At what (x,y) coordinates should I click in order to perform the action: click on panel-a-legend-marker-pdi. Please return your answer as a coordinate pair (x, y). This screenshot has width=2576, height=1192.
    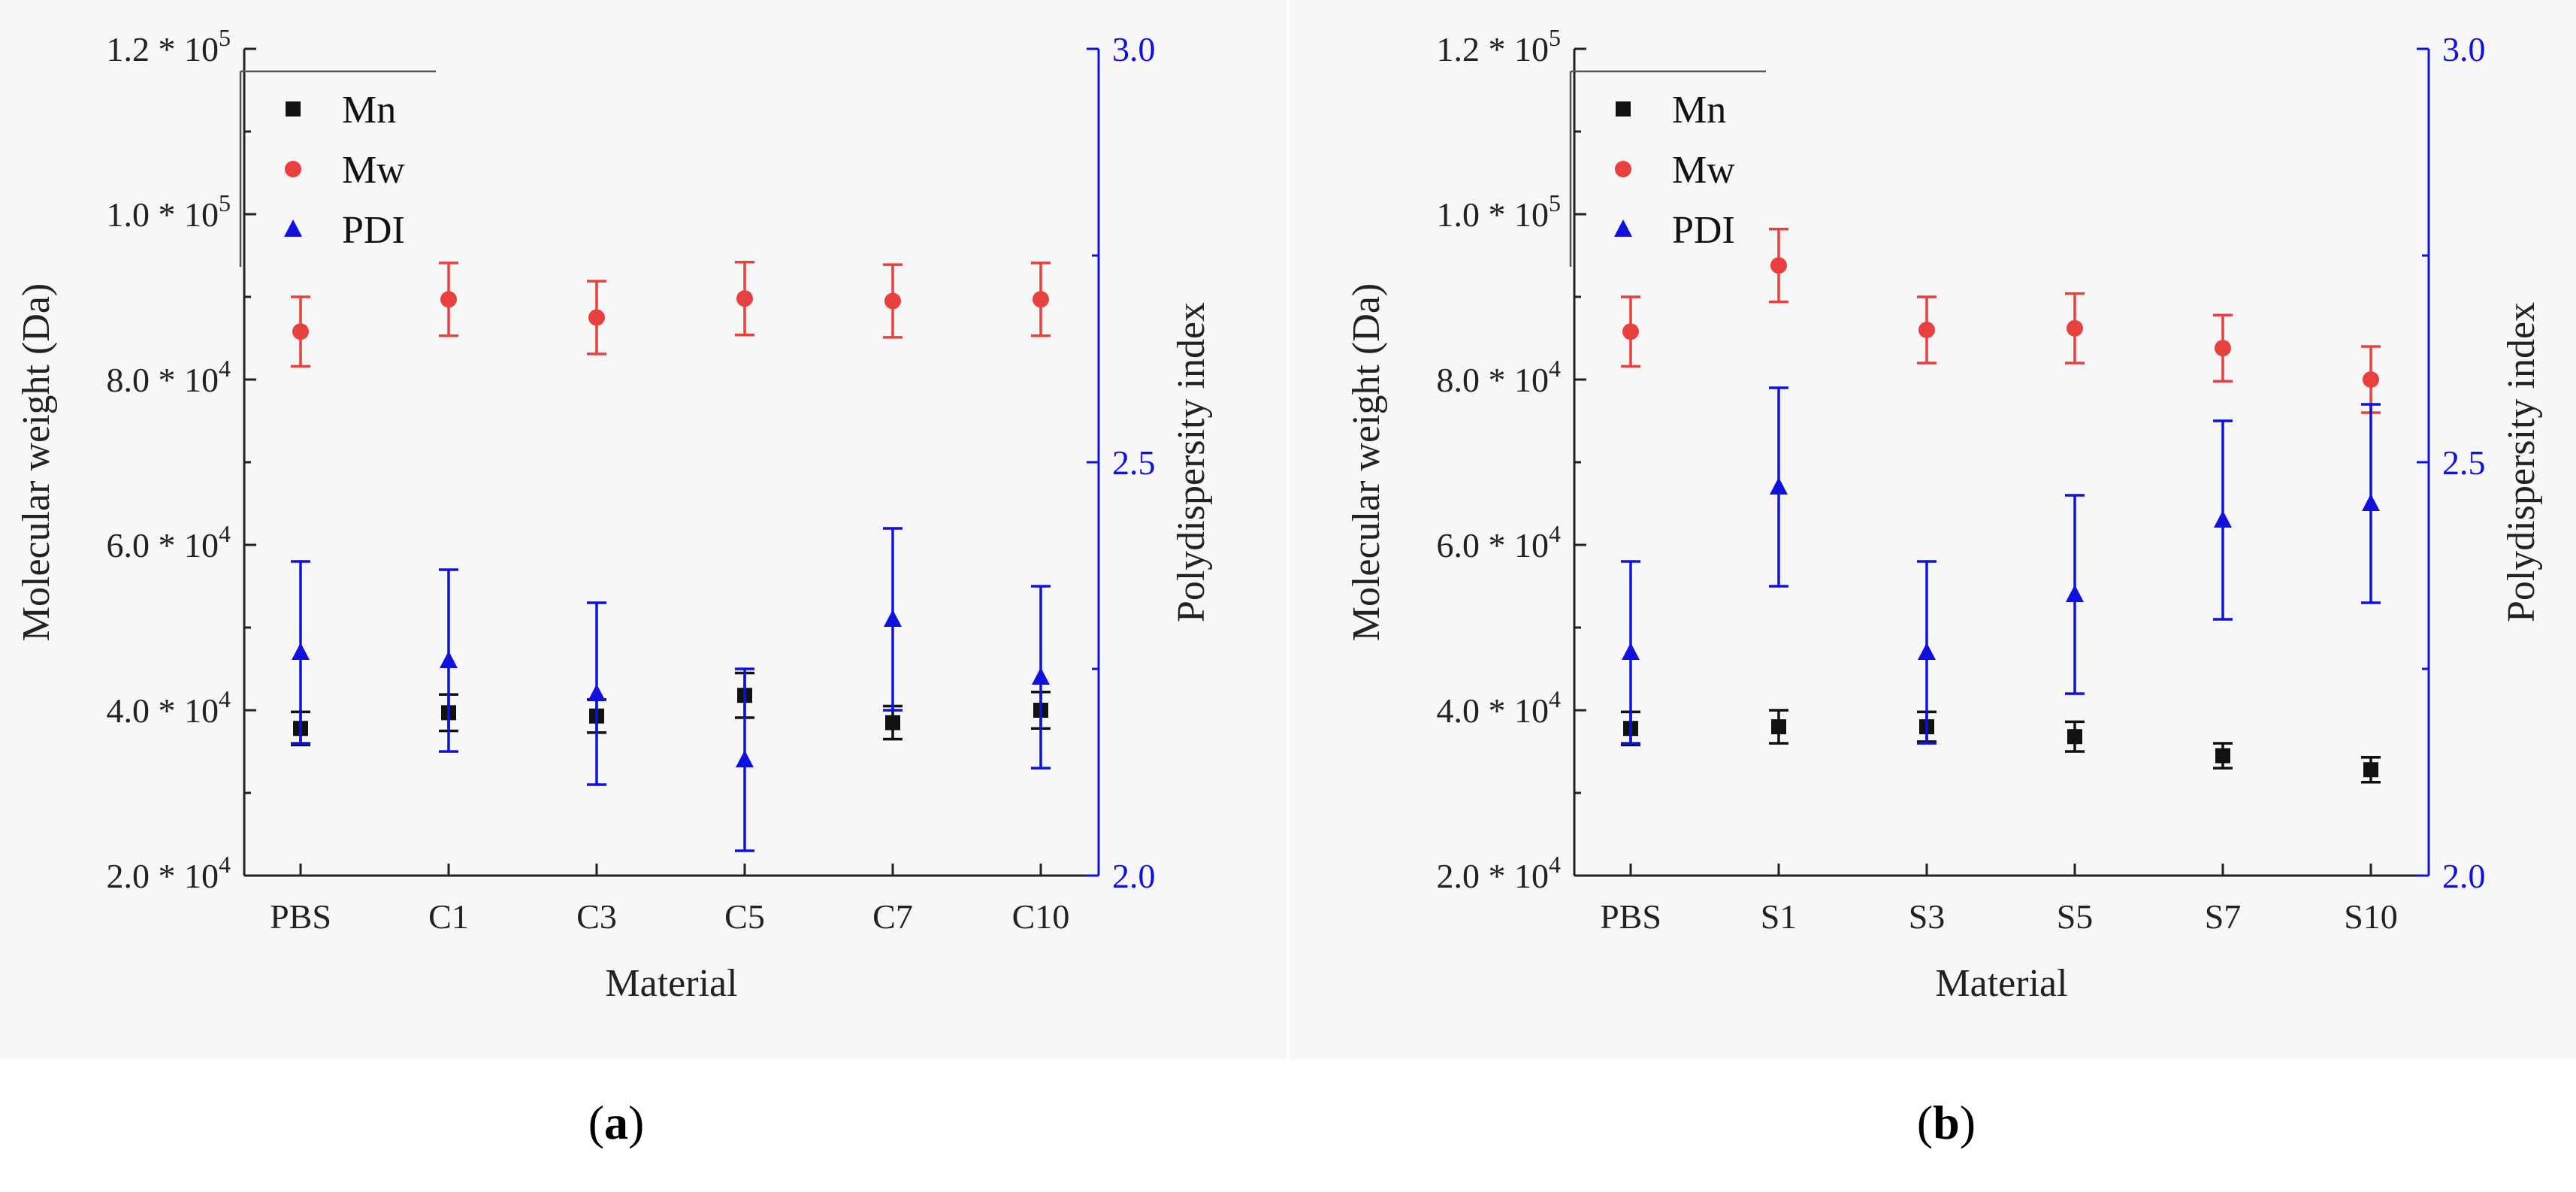
    Looking at the image, I should click on (293, 228).